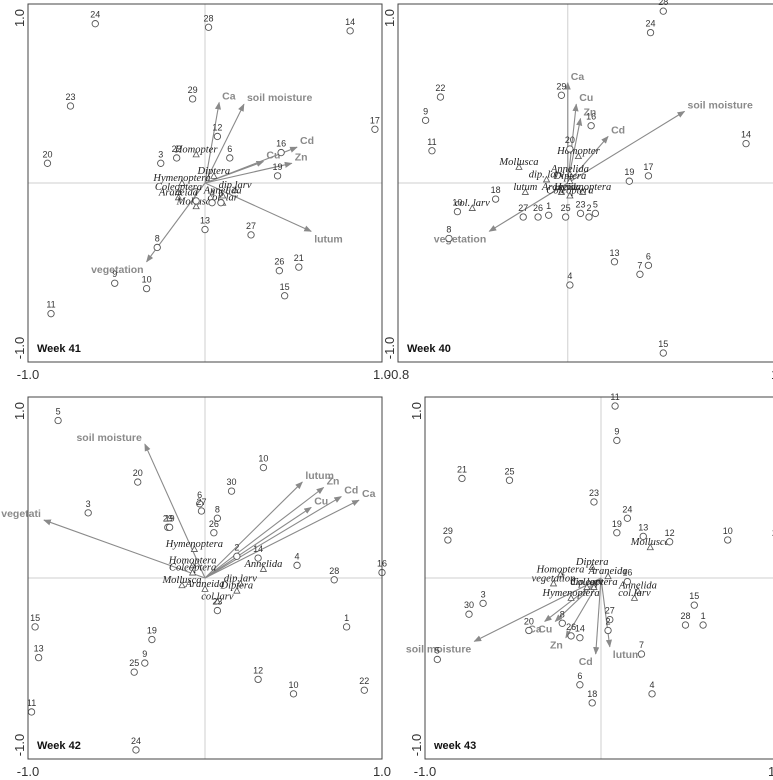 The image size is (773, 780). I want to click on site-label: 1, so click(703, 616).